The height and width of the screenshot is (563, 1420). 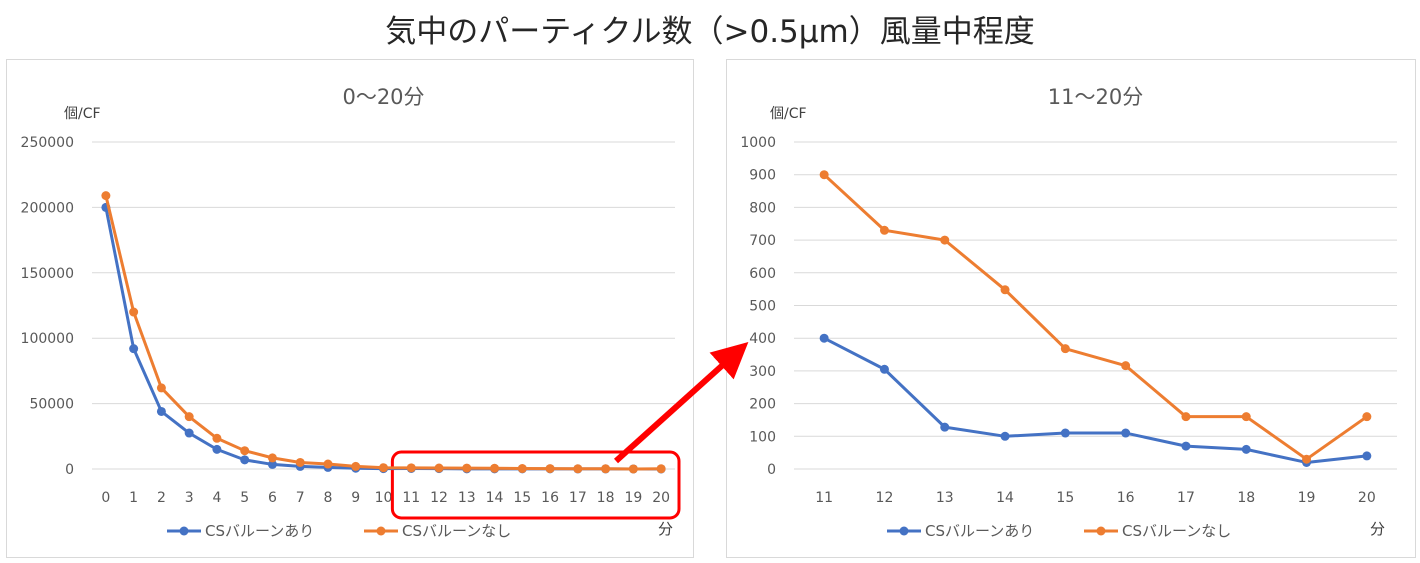 I want to click on x-tick-label: 18, so click(x=606, y=498).